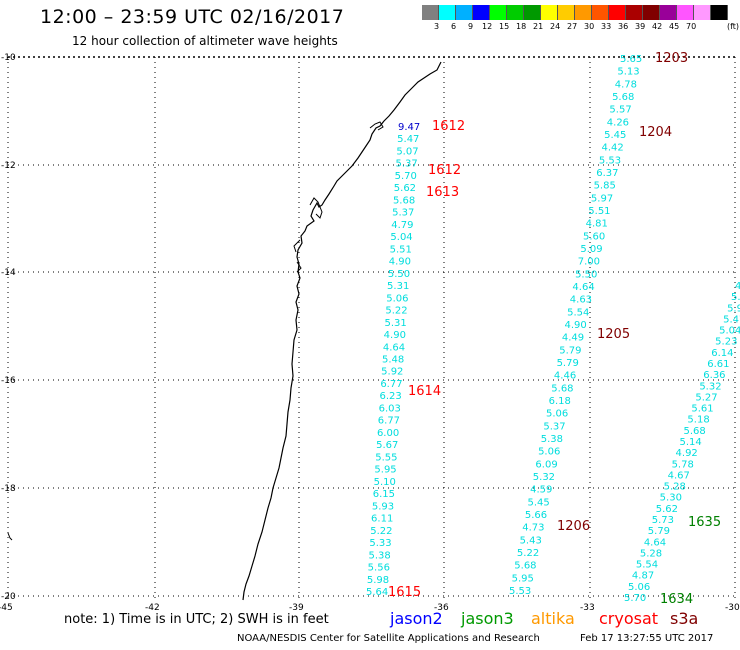  Describe the element at coordinates (573, 526) in the screenshot. I see `time-label: 1206` at that location.